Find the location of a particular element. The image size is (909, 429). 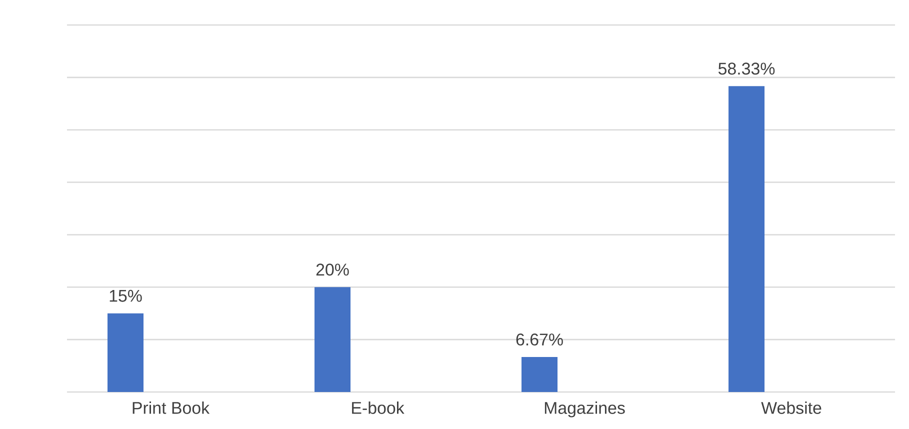

data-label: 15% is located at coordinates (126, 296).